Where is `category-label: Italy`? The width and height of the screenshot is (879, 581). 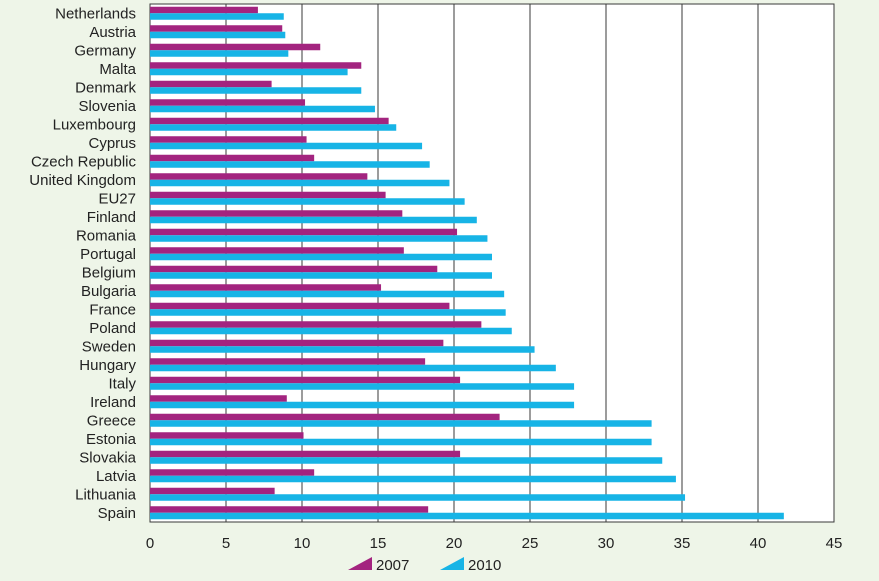
category-label: Italy is located at coordinates (122, 383).